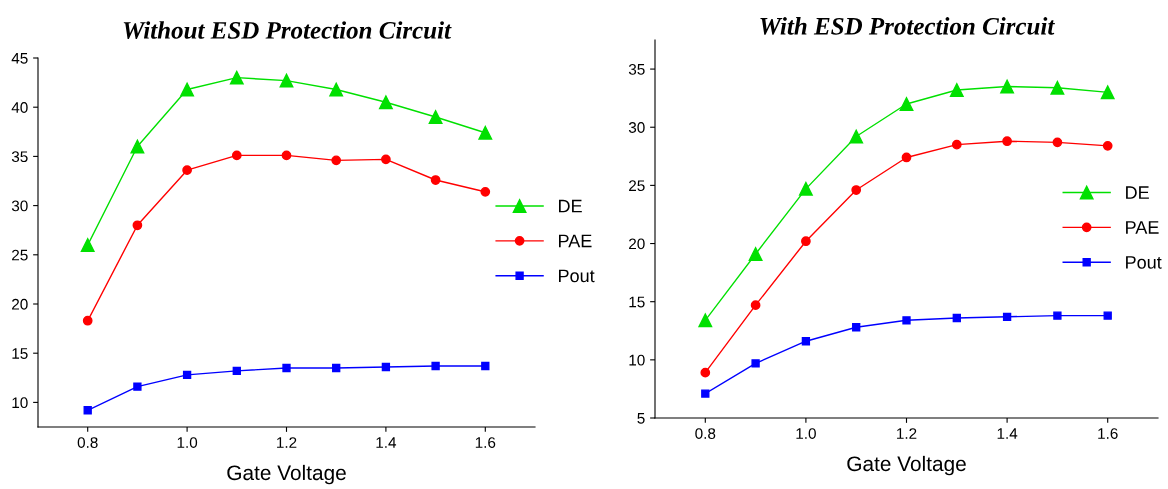 The width and height of the screenshot is (1168, 489). What do you see at coordinates (287, 30) in the screenshot?
I see `chart-title: Without ESD Protection Circuit` at bounding box center [287, 30].